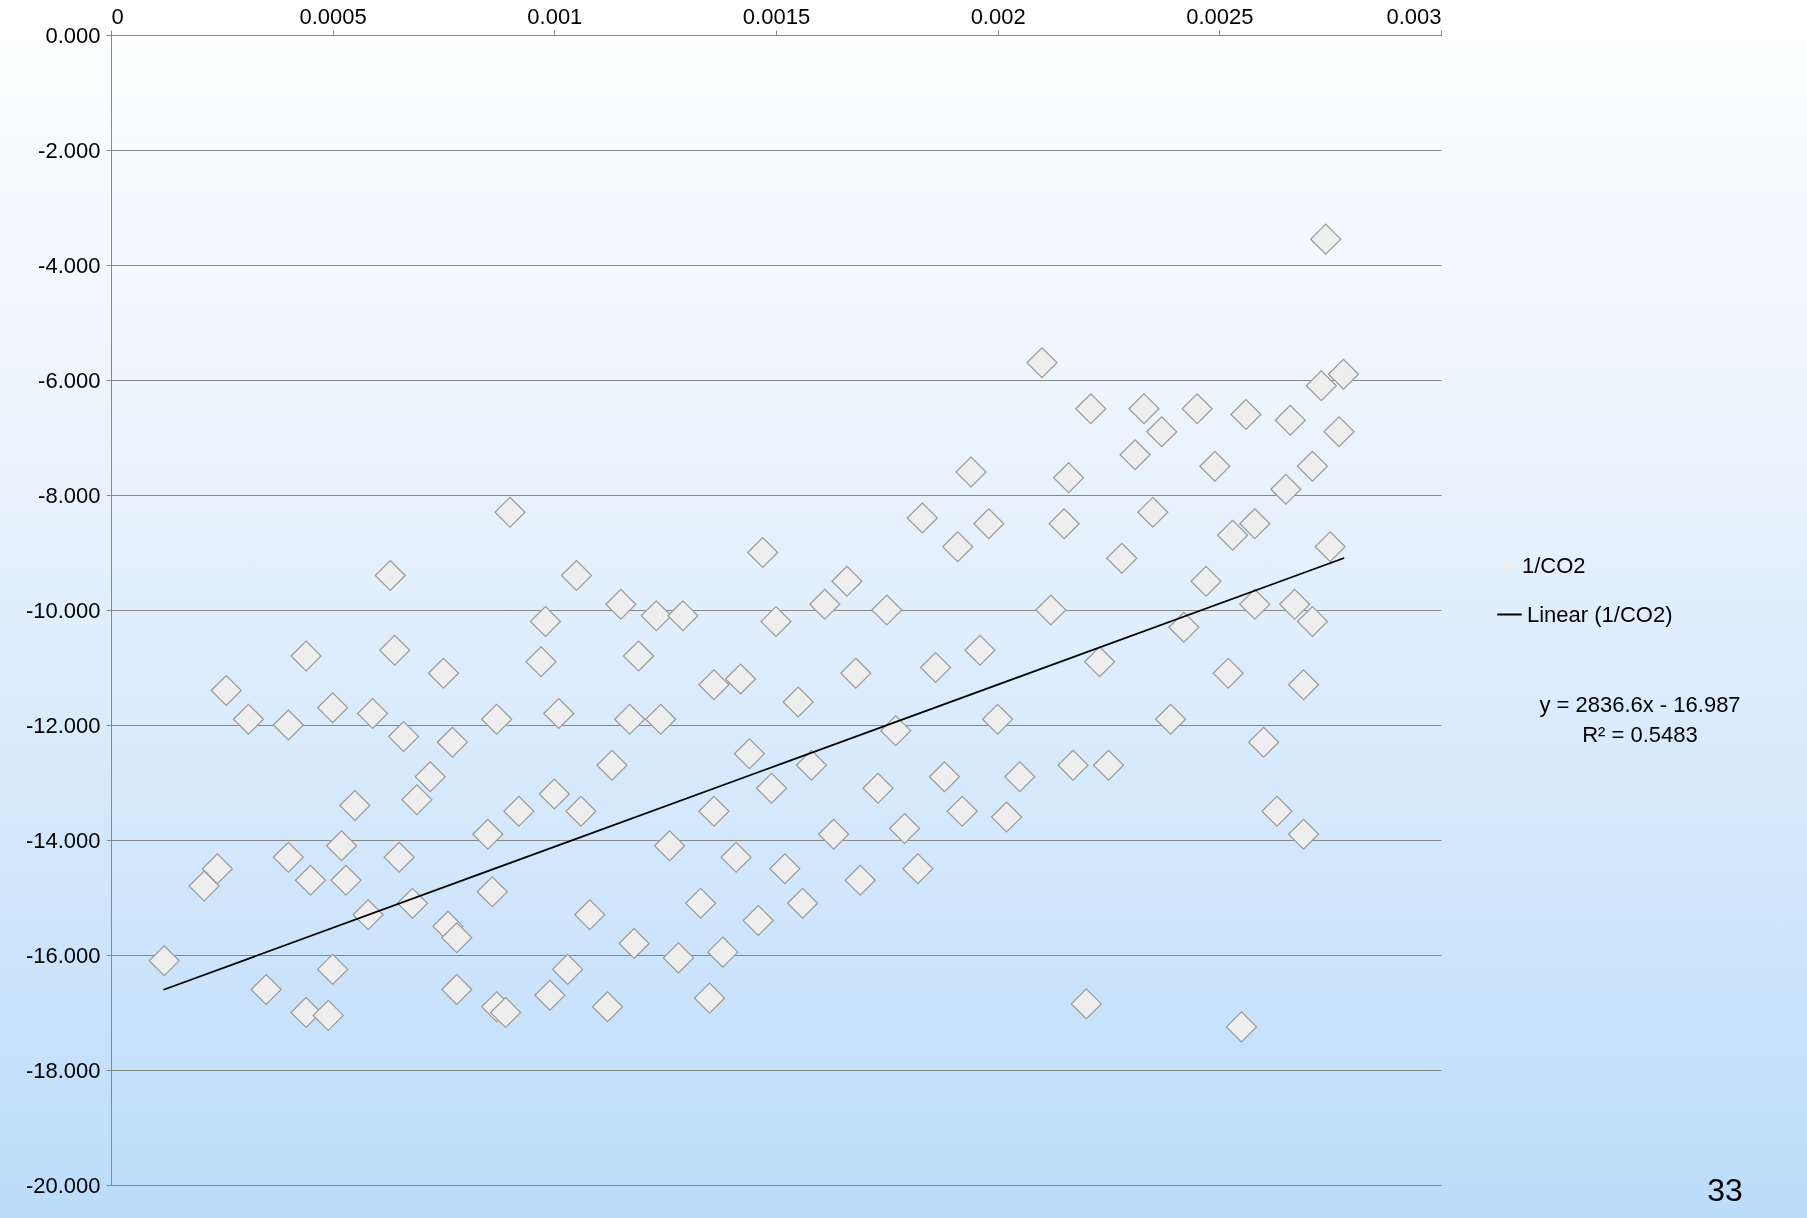 The width and height of the screenshot is (1807, 1218). What do you see at coordinates (1640, 735) in the screenshot?
I see `text: R² = 0.5483` at bounding box center [1640, 735].